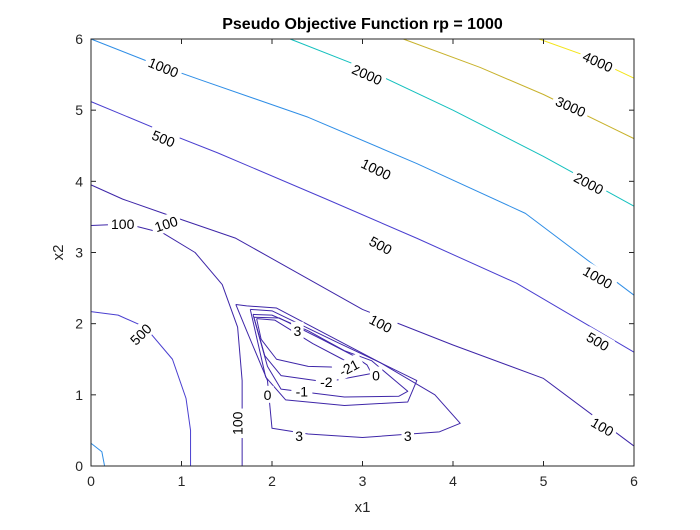  Describe the element at coordinates (182, 481) in the screenshot. I see `x-tick-label: 1` at that location.